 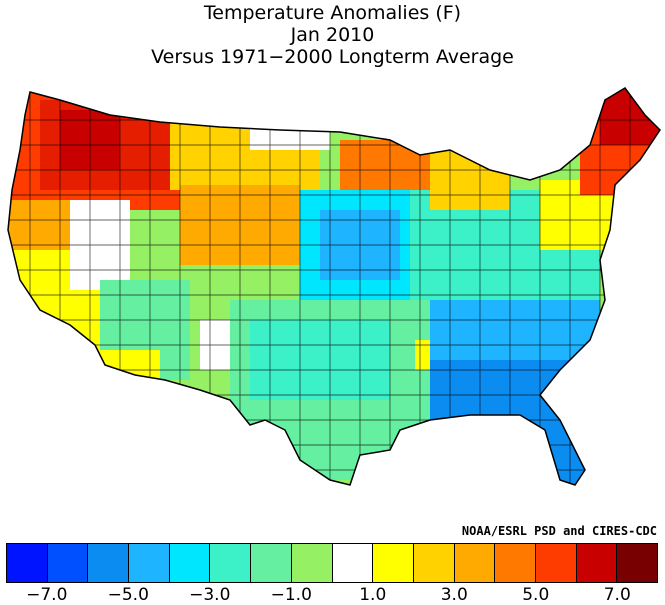 What do you see at coordinates (454, 595) in the screenshot?
I see `colorbar-tick-label: 3.0` at bounding box center [454, 595].